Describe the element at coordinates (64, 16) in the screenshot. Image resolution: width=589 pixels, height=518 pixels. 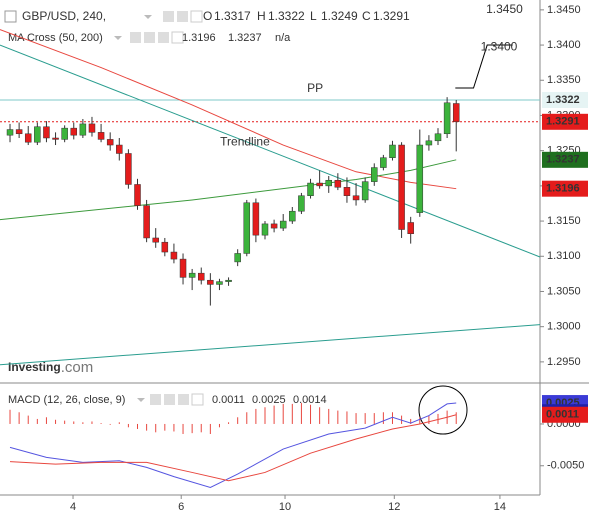
I see `symbol-title: GBP/USD, 240,` at that location.